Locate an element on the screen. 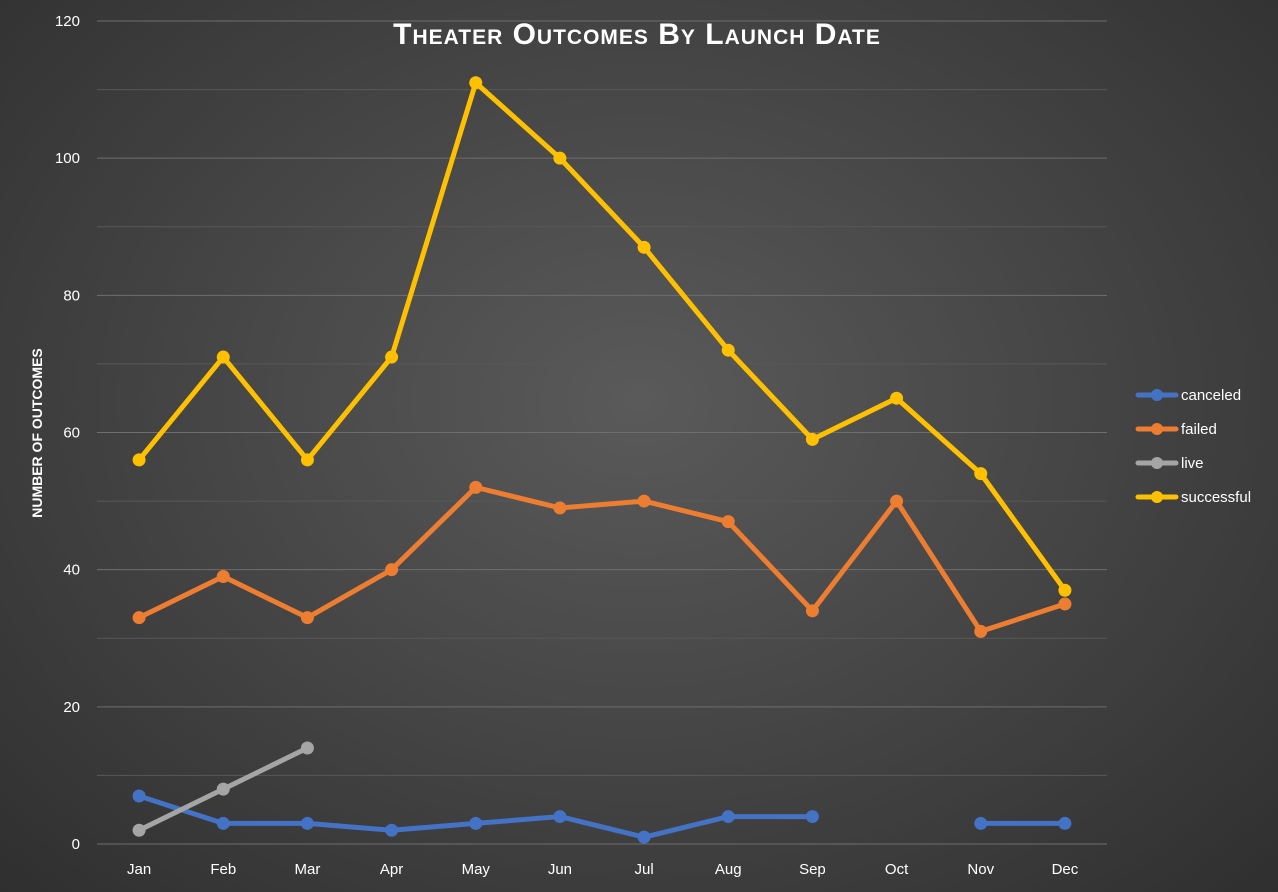  x-tick-label: Apr is located at coordinates (391, 869).